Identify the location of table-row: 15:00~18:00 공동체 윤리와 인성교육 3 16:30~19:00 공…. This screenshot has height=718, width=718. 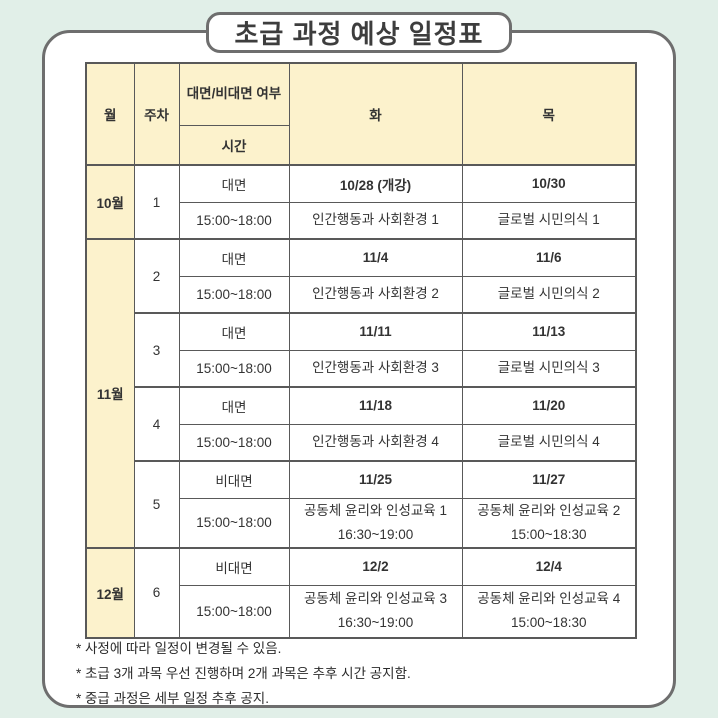
(361, 611).